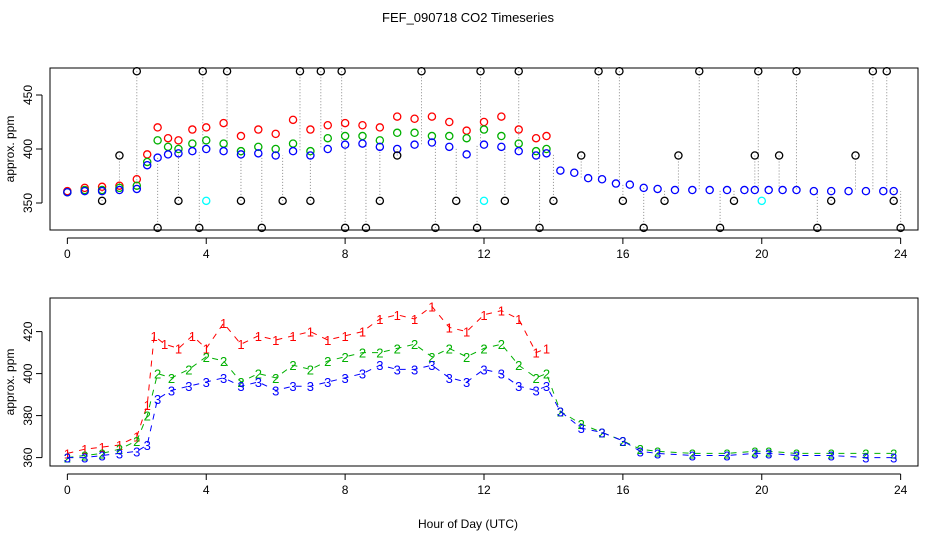 The image size is (936, 540). I want to click on bottom-x-axis-label: Hour of Day (UTC), so click(468, 524).